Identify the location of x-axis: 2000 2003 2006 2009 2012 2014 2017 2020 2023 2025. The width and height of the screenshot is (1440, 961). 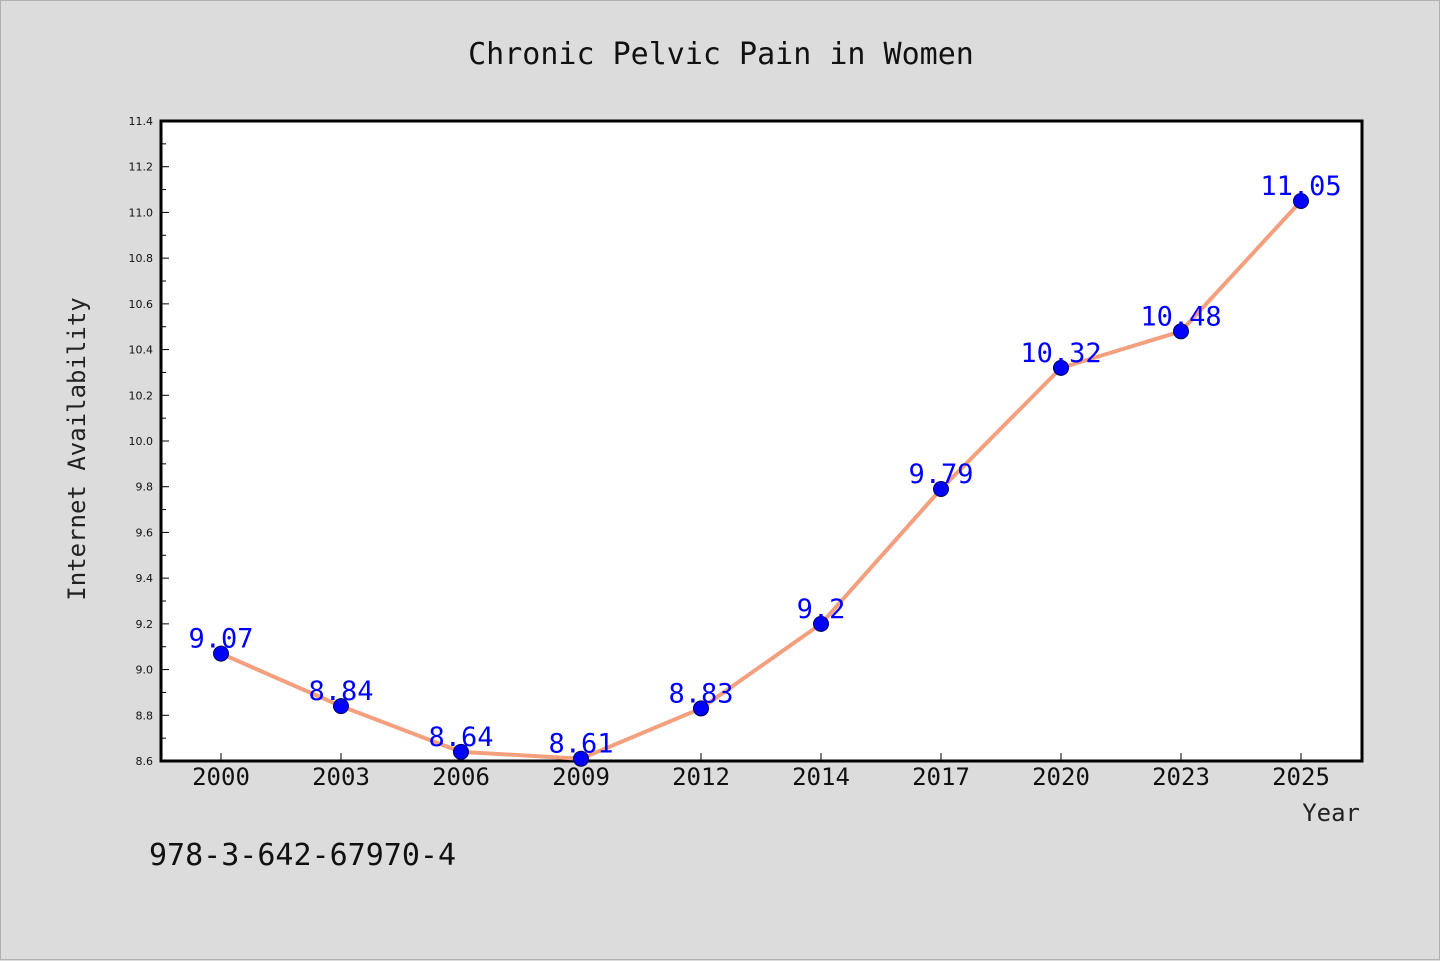
(761, 772).